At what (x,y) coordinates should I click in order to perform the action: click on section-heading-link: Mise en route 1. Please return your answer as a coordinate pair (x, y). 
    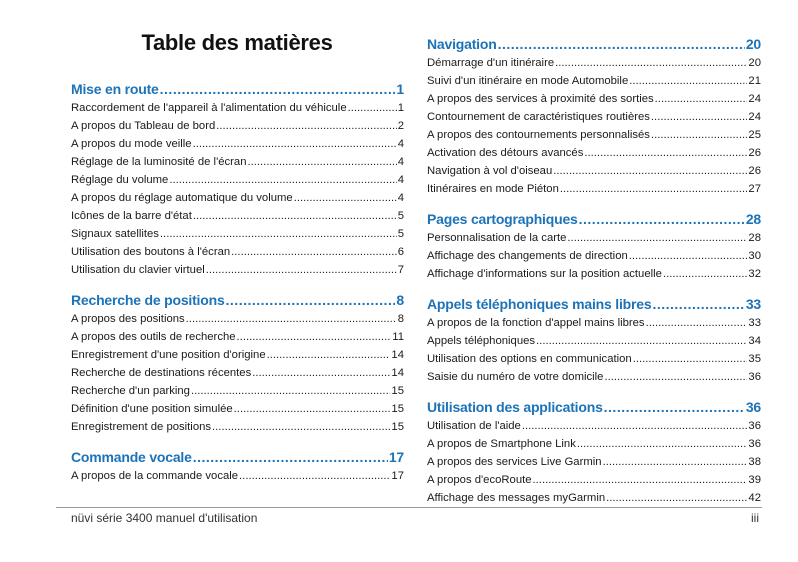
    Looking at the image, I should click on (237, 89).